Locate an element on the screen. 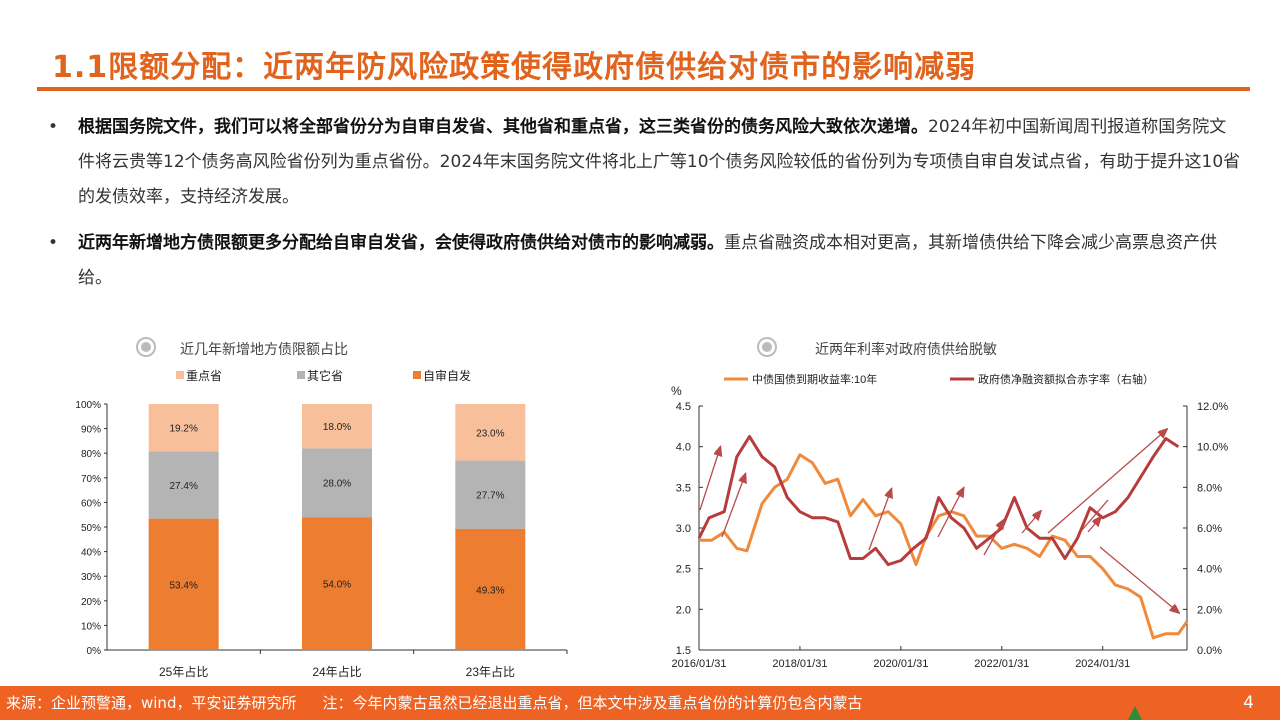 This screenshot has width=1280, height=720. legend-label: 其它省 is located at coordinates (325, 375).